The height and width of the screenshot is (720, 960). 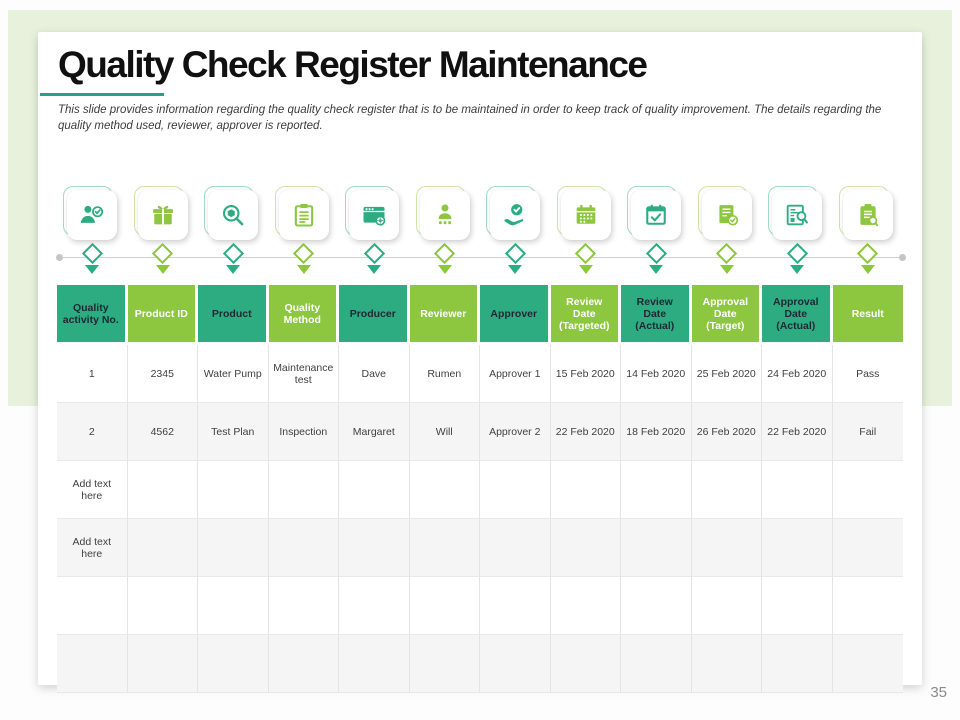 What do you see at coordinates (162, 432) in the screenshot?
I see `table-cell: 4562` at bounding box center [162, 432].